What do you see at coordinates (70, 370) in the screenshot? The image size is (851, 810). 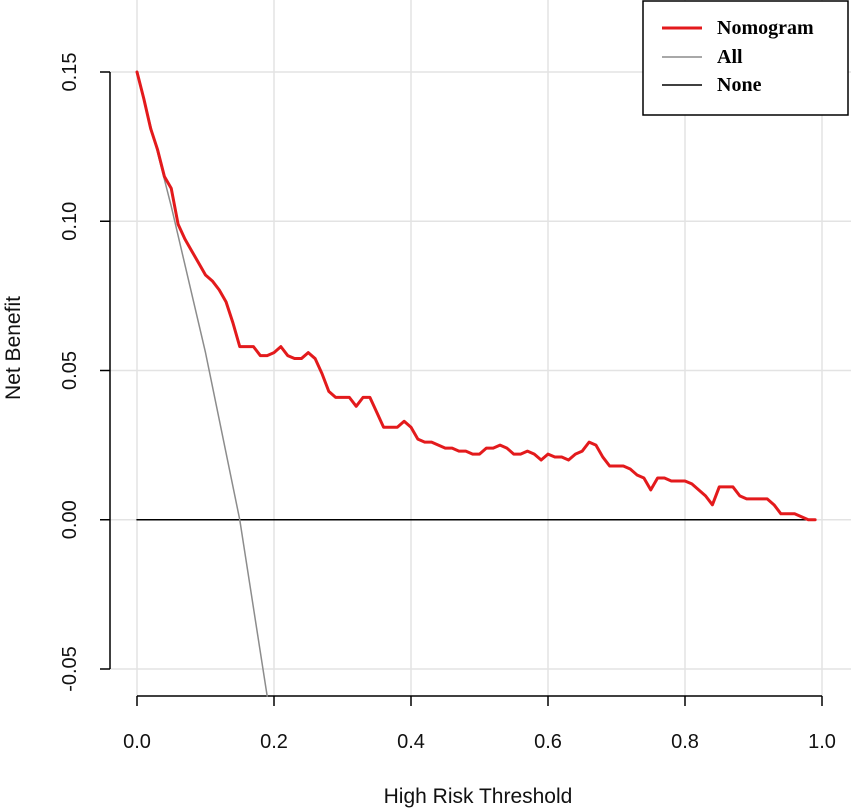 I see `y-tick-label-2: 0.05` at bounding box center [70, 370].